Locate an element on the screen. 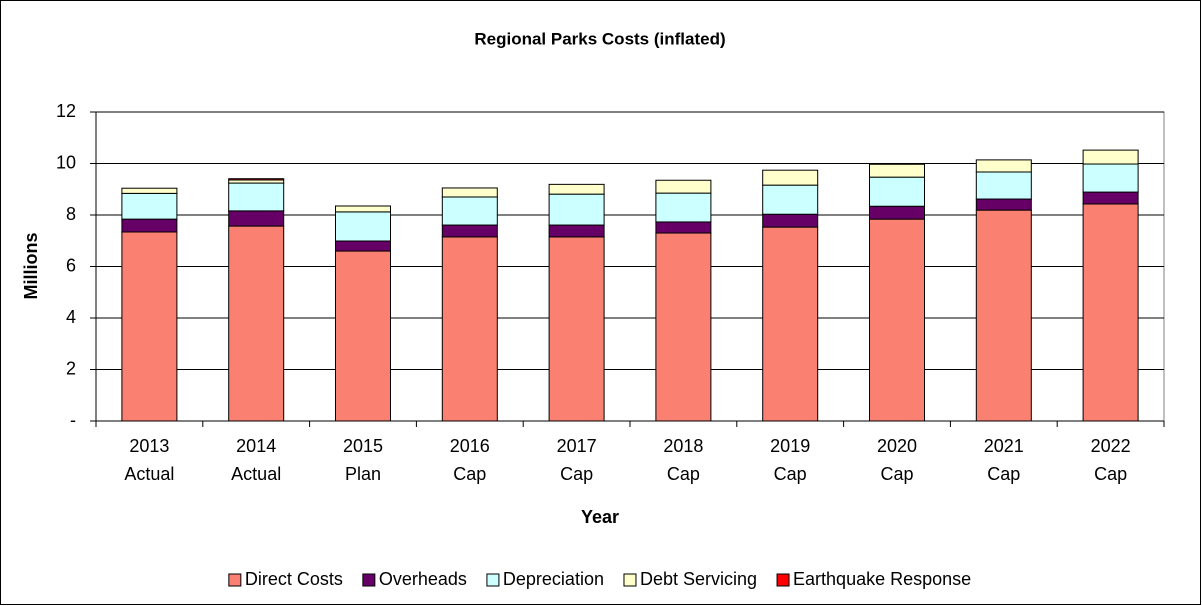 Image resolution: width=1202 pixels, height=606 pixels. legend-label: Debt Servicing is located at coordinates (698, 579).